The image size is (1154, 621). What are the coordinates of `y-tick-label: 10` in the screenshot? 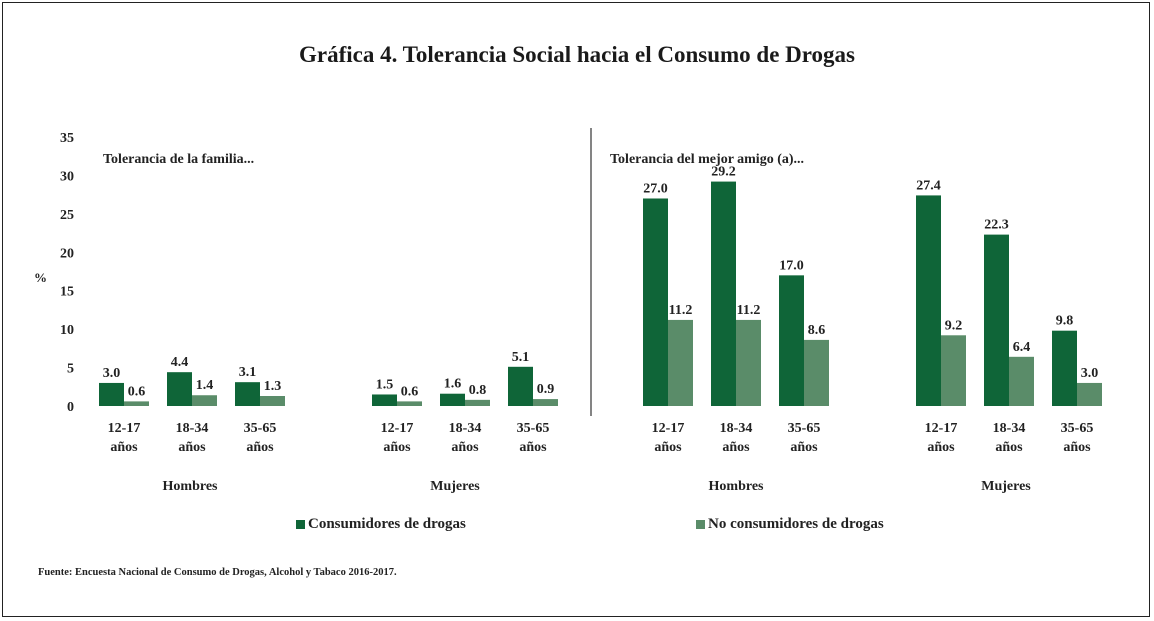 It's located at (67, 330).